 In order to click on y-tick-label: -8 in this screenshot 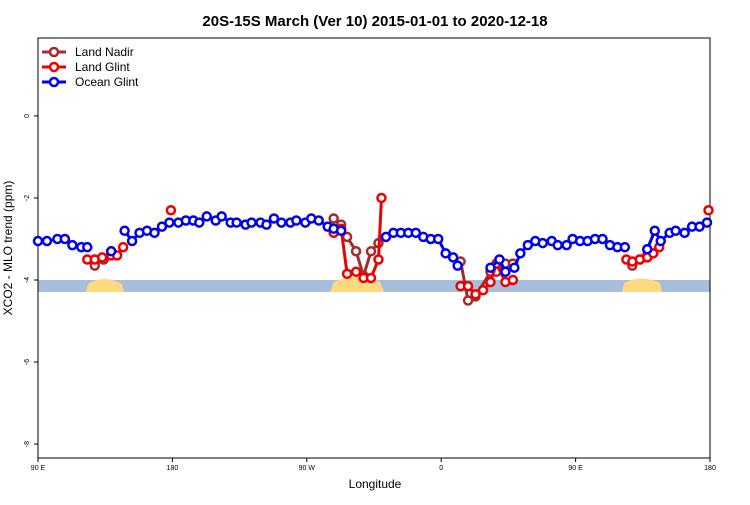, I will do `click(27, 444)`.